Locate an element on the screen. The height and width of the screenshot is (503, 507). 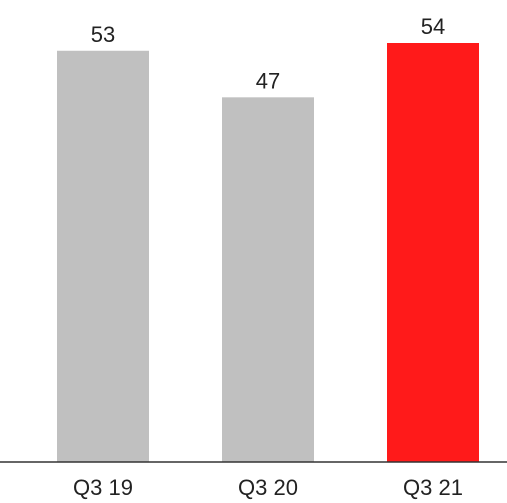
category-labels-group: Q3 19 Q3 20 Q3 21 is located at coordinates (268, 487).